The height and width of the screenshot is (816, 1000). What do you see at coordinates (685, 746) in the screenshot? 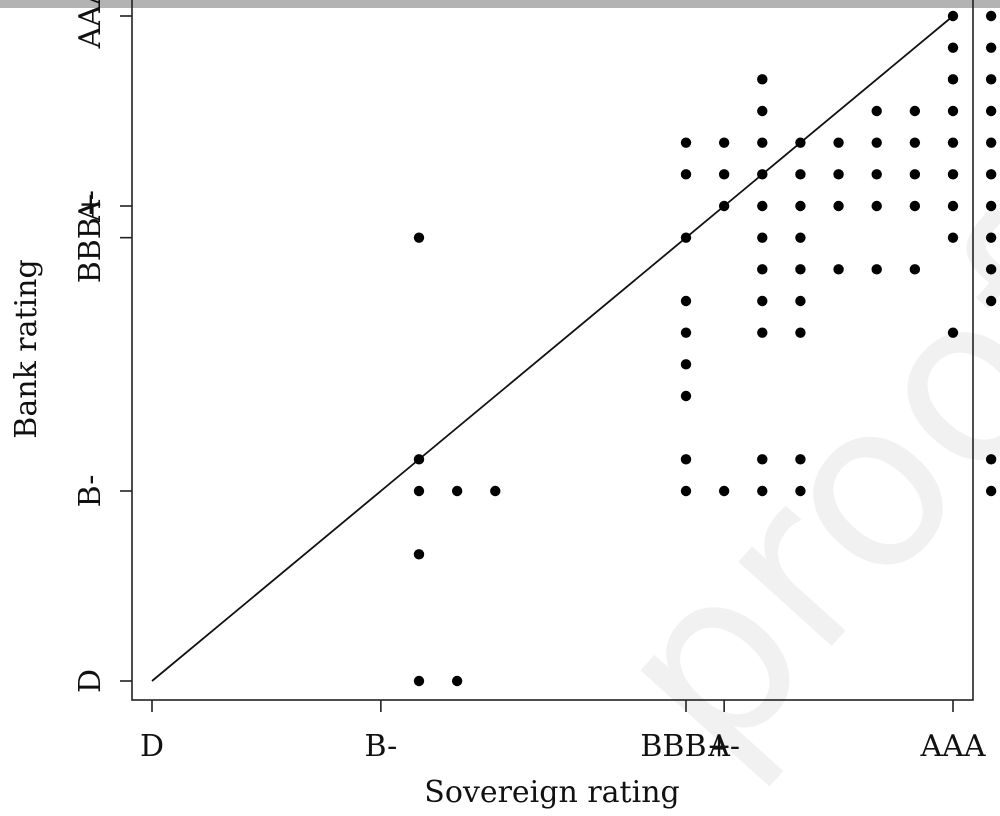
I see `x-tick-label: BBB+` at bounding box center [685, 746].